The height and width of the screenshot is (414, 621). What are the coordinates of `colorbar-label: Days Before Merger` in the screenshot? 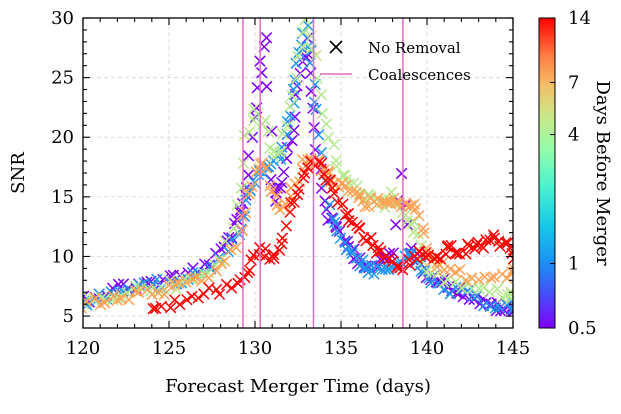 It's located at (602, 173).